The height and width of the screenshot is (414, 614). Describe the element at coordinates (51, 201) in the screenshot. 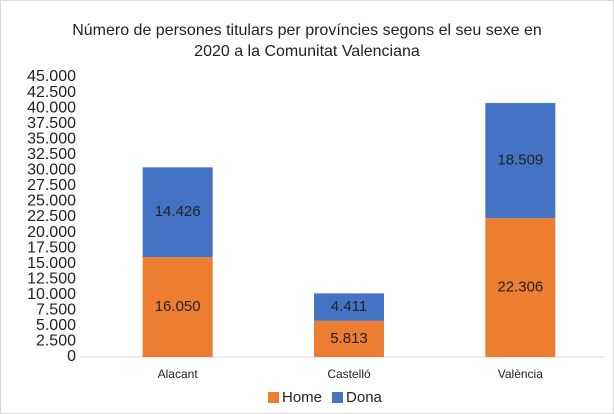

I see `y-tick-label: 25.000` at that location.